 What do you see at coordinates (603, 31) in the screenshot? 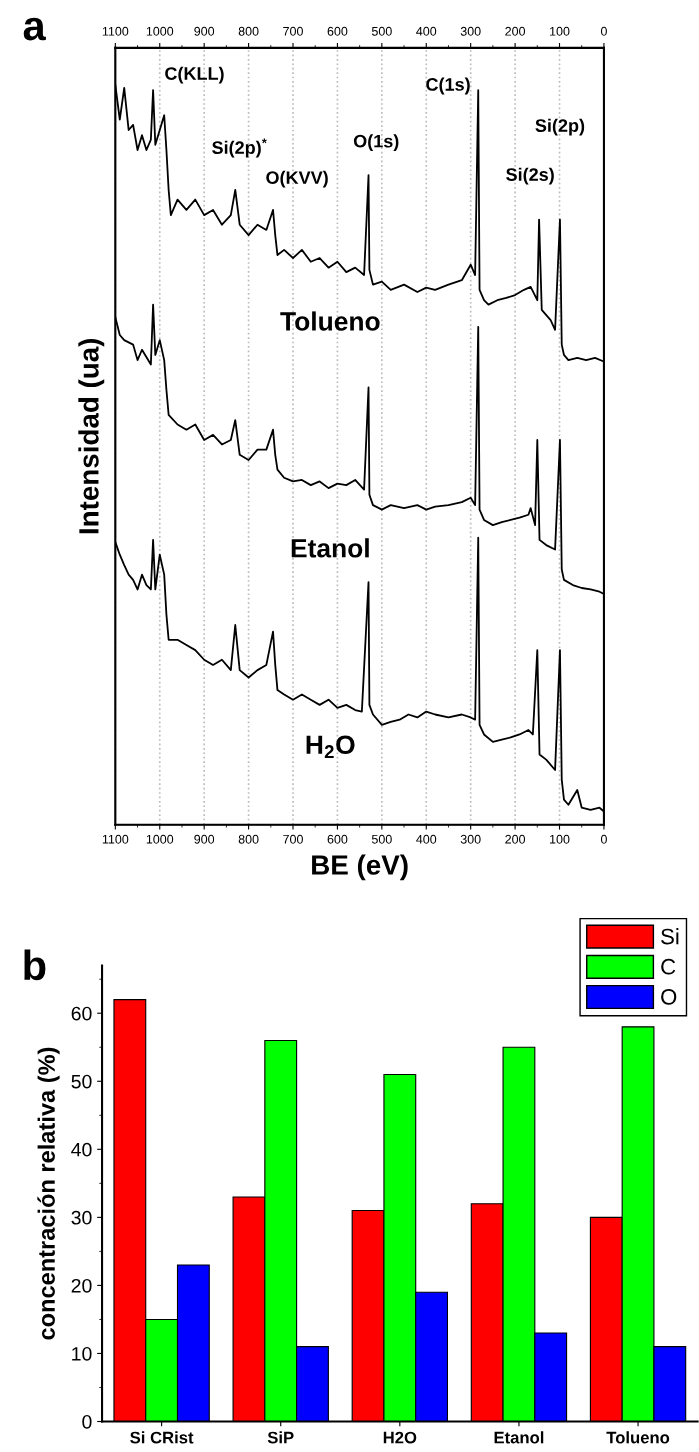
I see `x2-tick-label: 0` at bounding box center [603, 31].